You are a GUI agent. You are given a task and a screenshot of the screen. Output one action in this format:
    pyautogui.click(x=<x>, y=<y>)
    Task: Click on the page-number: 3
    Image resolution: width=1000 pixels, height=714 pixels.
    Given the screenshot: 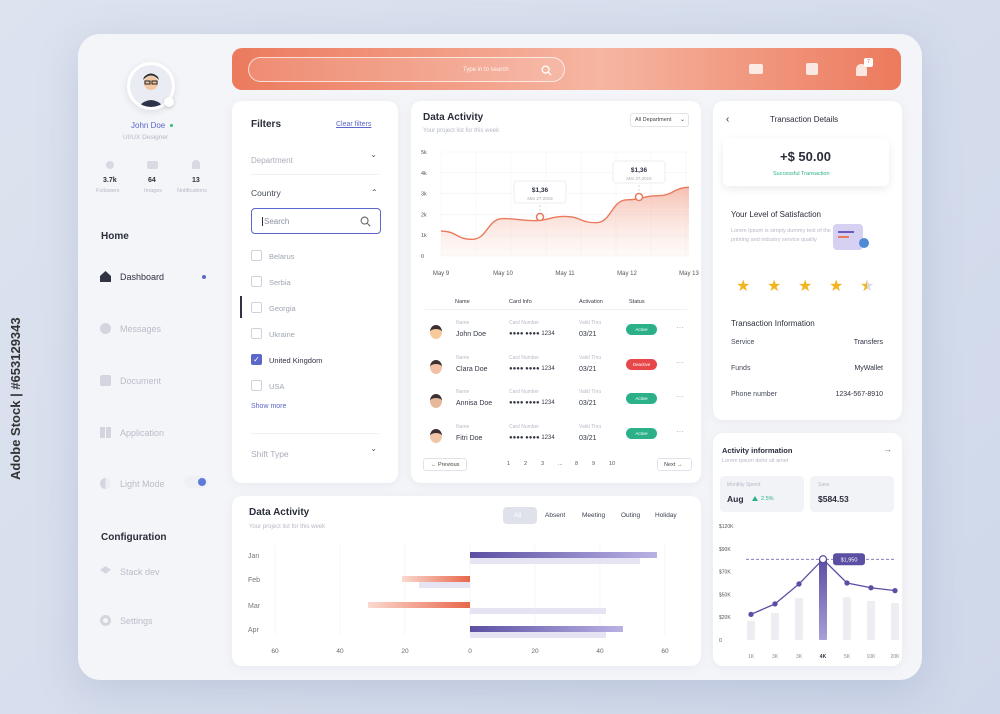 What is the action you would take?
    pyautogui.click(x=543, y=464)
    